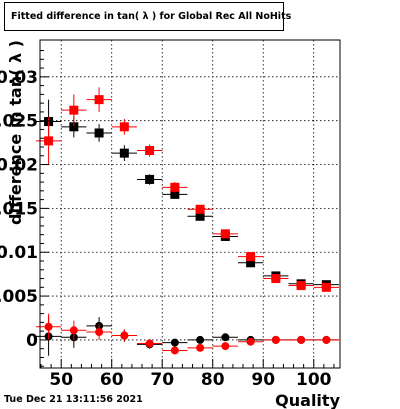 This screenshot has width=400, height=409. What do you see at coordinates (307, 400) in the screenshot?
I see `x-axis-title: Quality` at bounding box center [307, 400].